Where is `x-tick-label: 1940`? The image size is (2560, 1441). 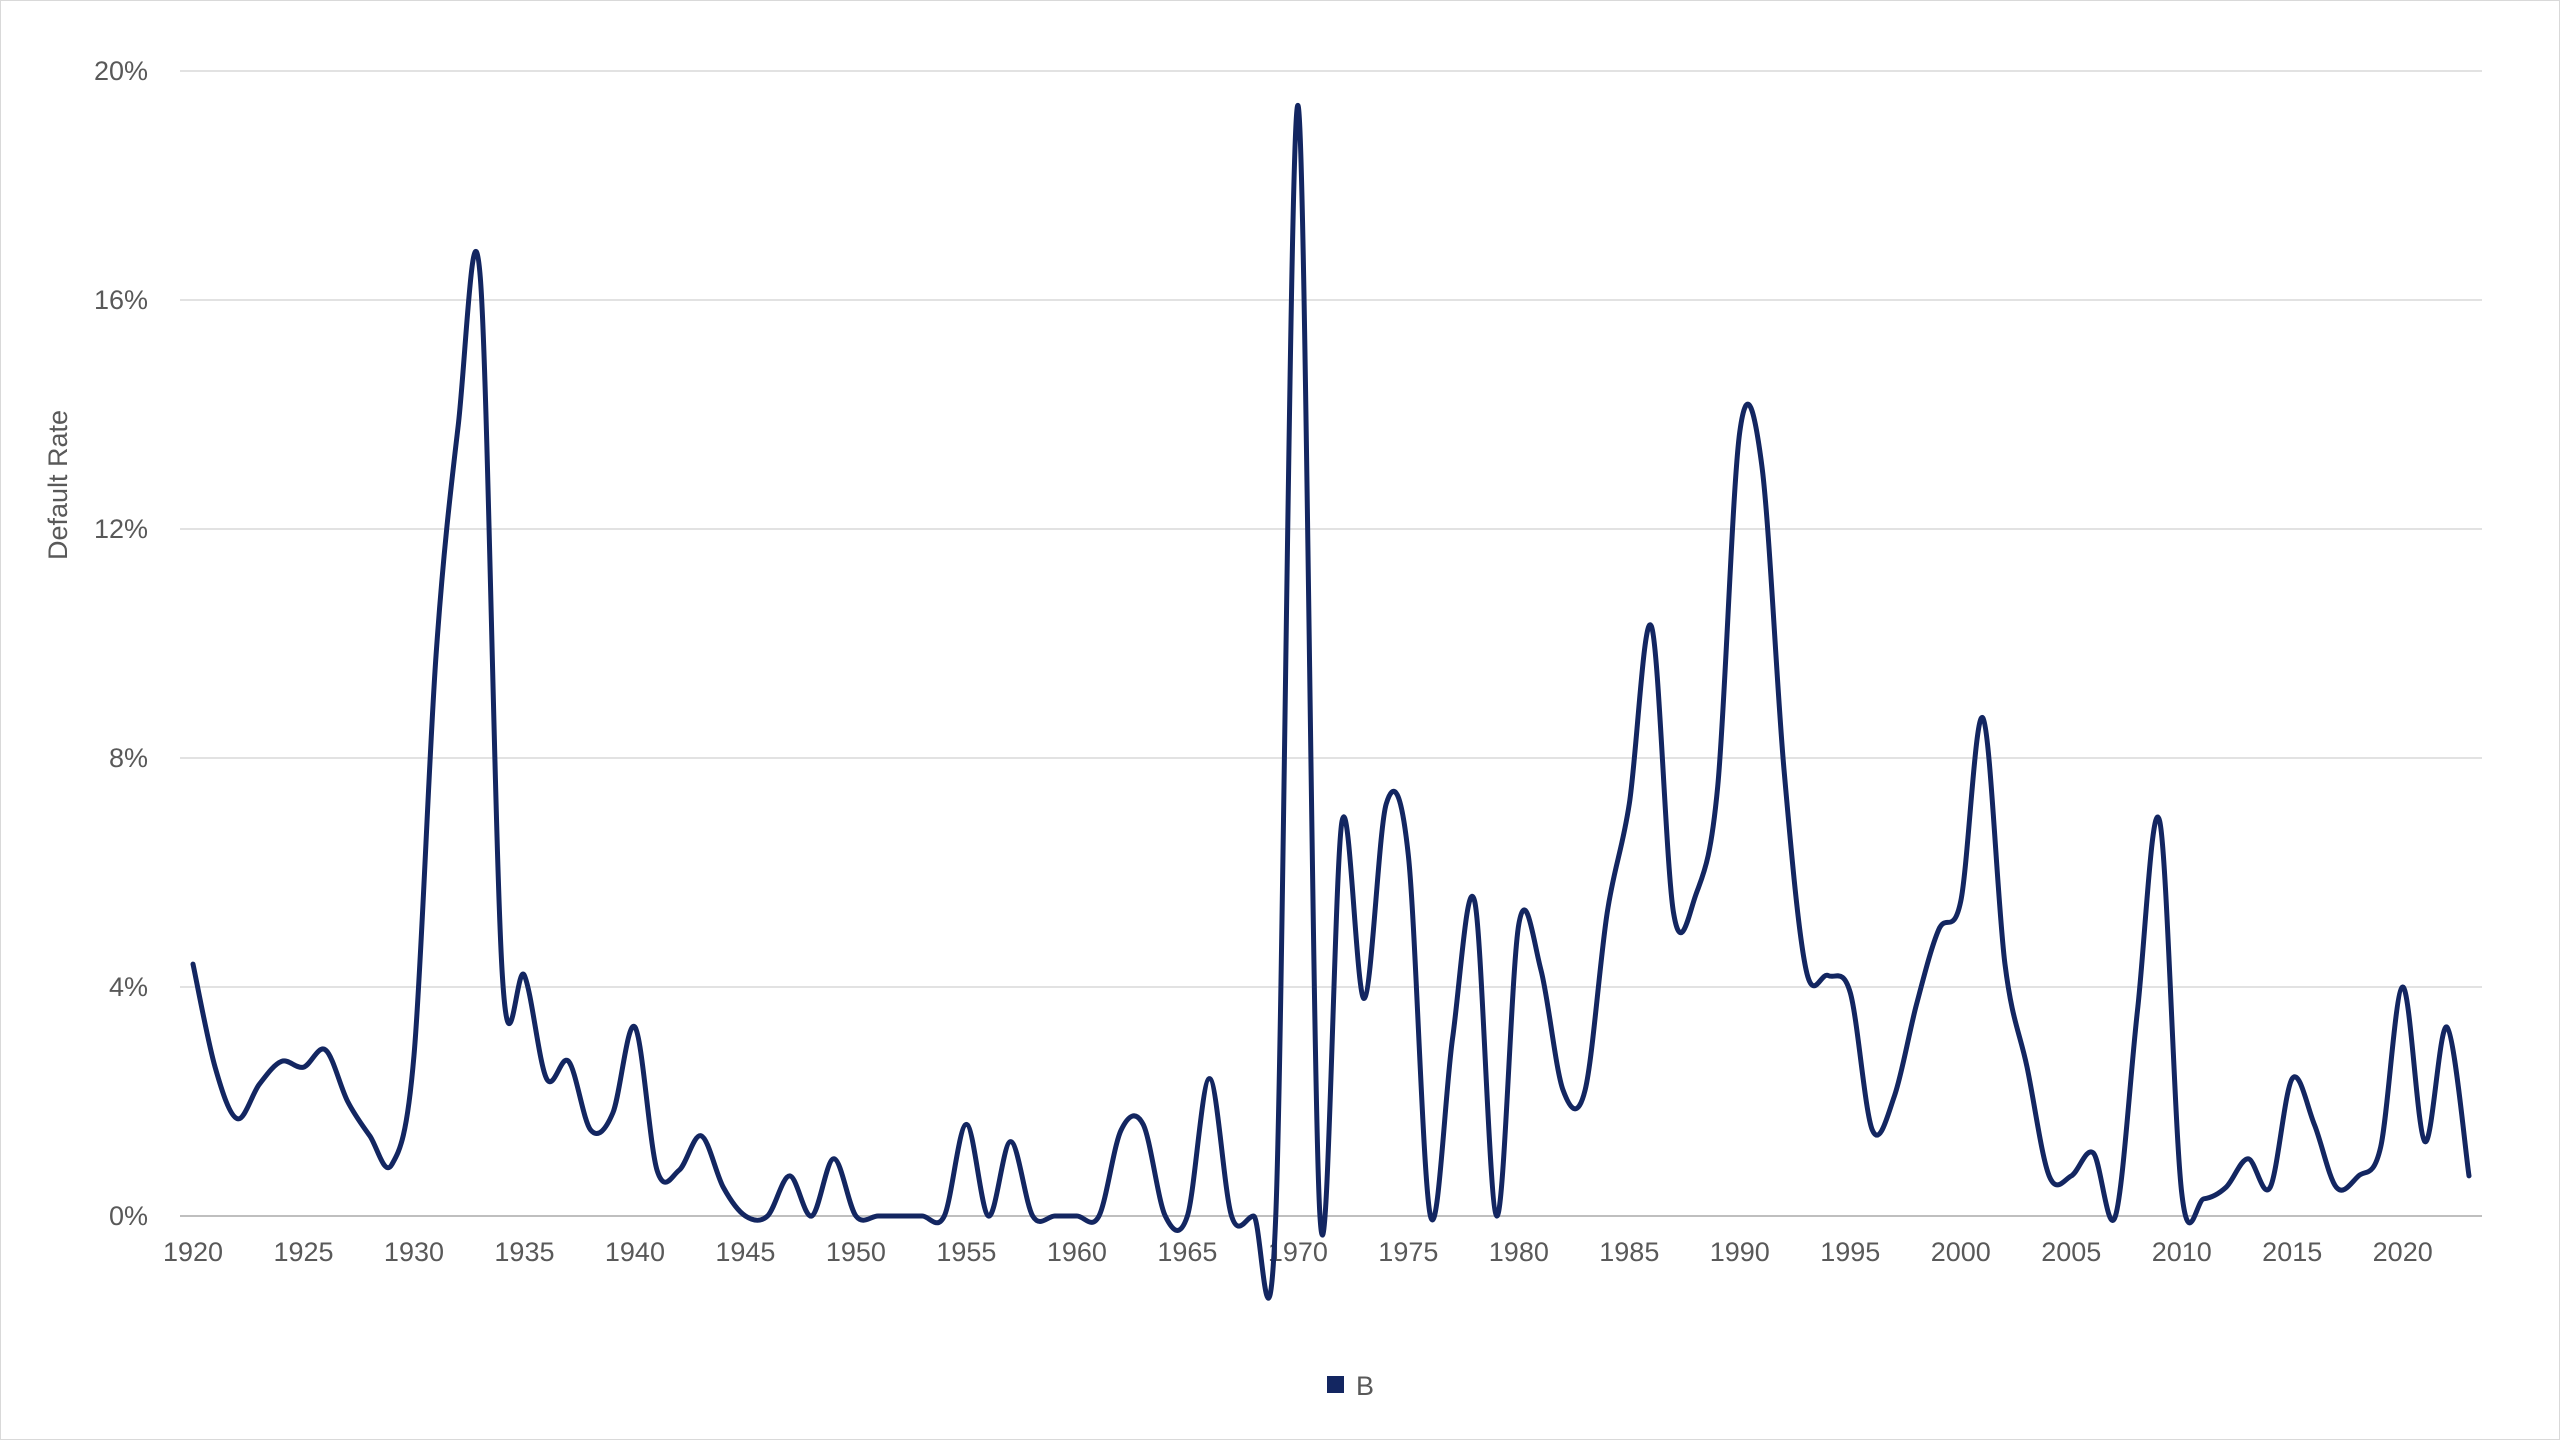 x-tick-label: 1940 is located at coordinates (635, 1252).